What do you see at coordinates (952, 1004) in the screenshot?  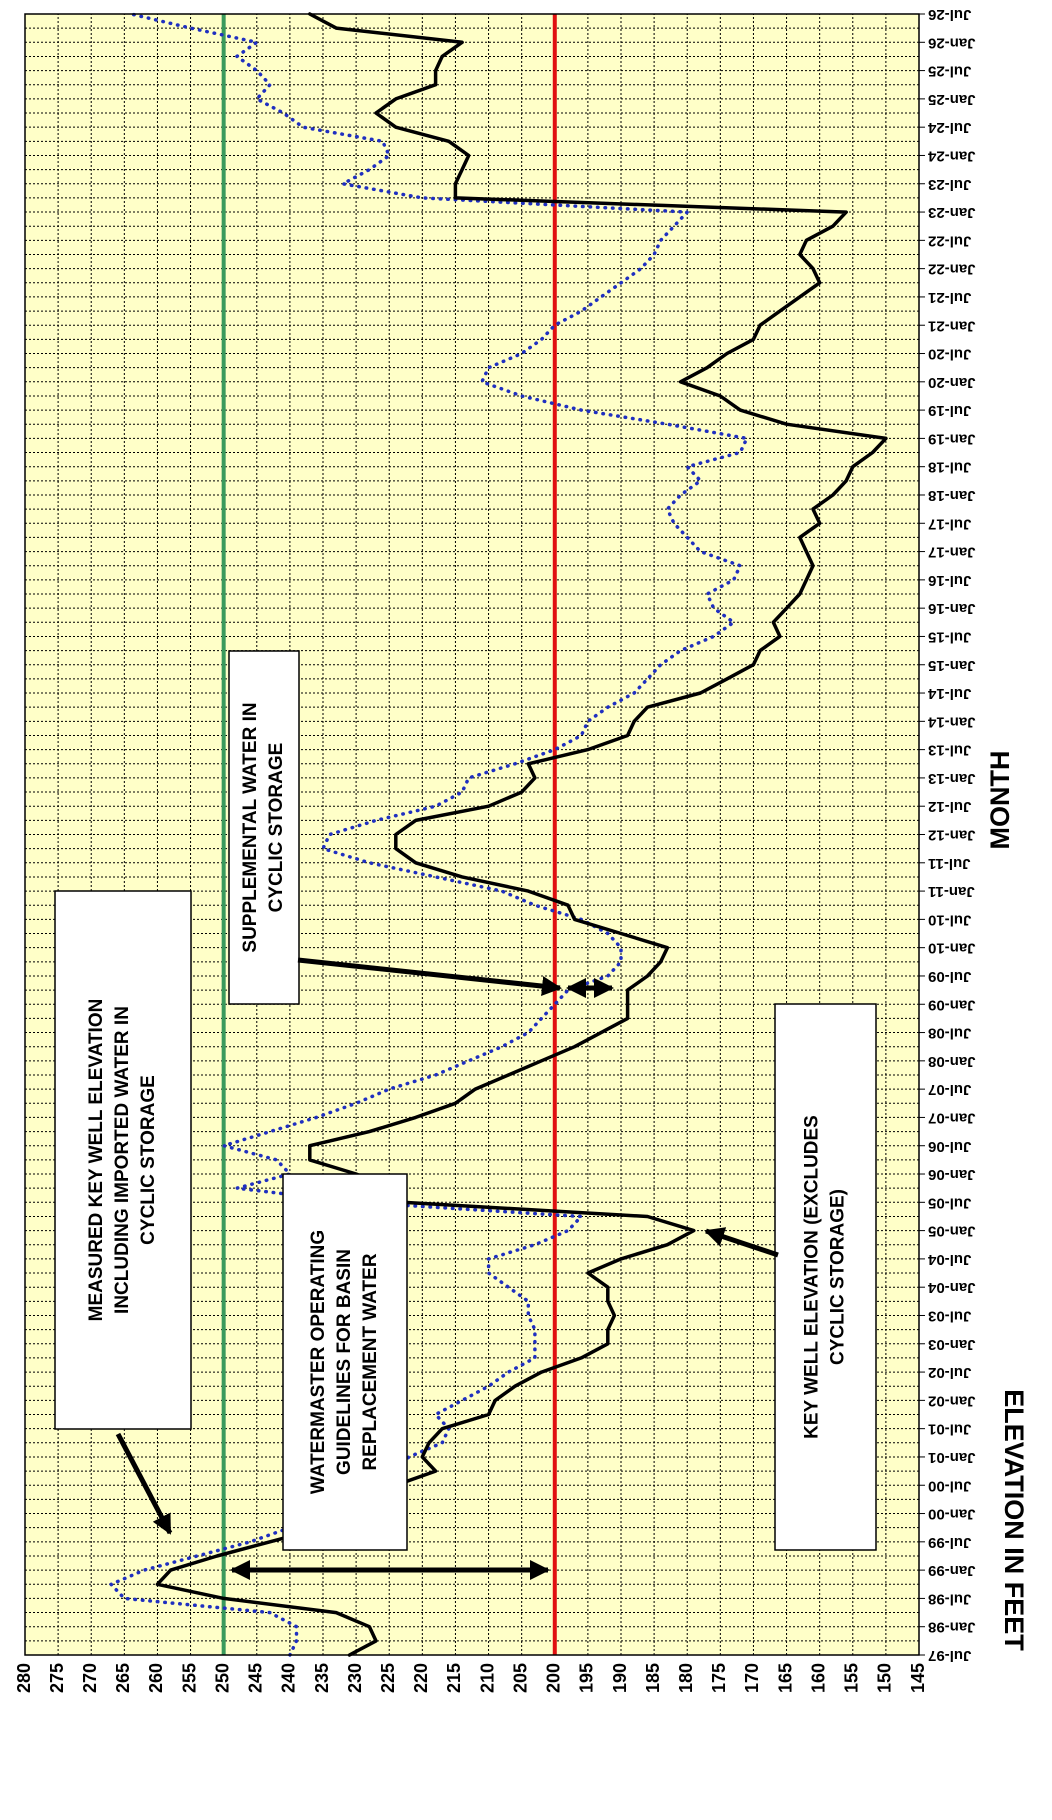 I see `x-tick-label: Jan-09` at bounding box center [952, 1004].